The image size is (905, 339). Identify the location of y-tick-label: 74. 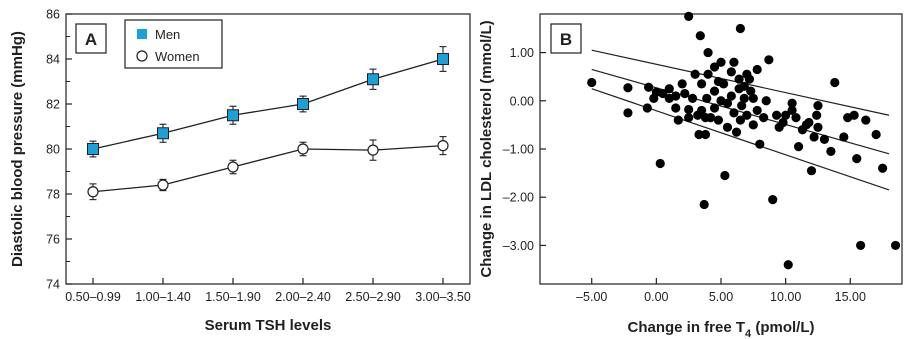
(53, 285).